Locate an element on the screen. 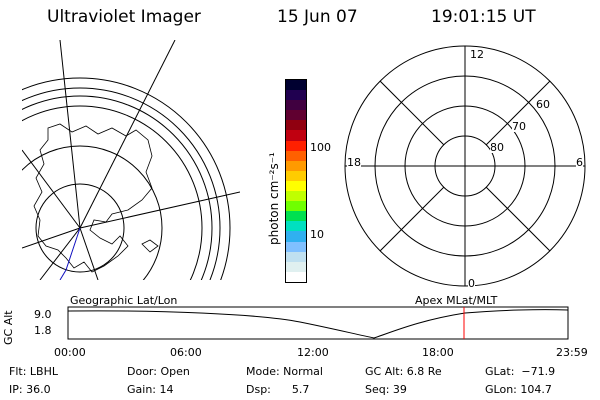 The height and width of the screenshot is (400, 600). time-label-0000: 00:00 is located at coordinates (70, 352).